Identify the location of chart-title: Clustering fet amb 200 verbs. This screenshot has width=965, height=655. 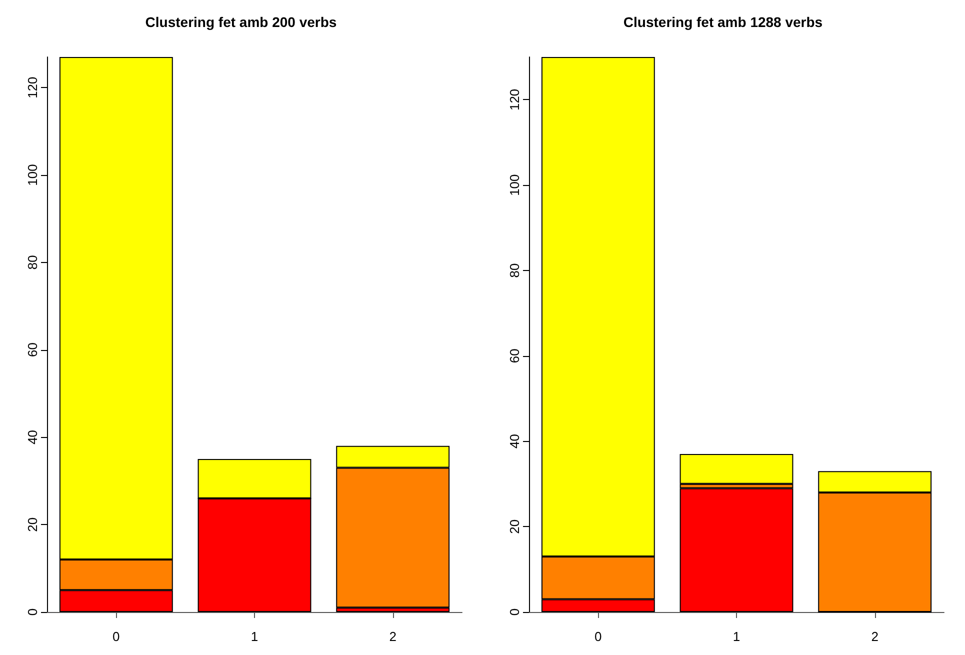
(241, 22).